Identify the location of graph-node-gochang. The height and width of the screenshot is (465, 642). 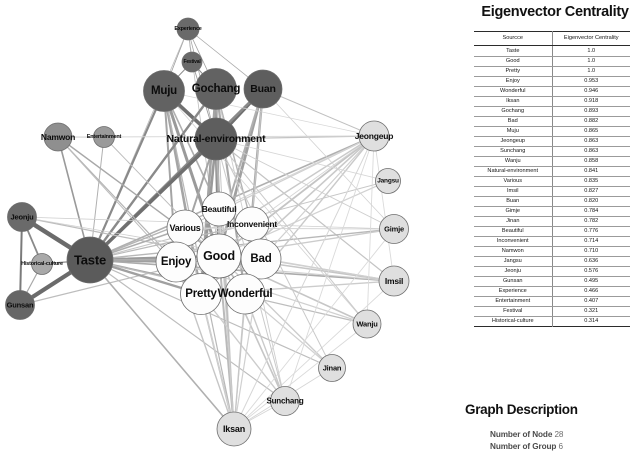
(216, 89).